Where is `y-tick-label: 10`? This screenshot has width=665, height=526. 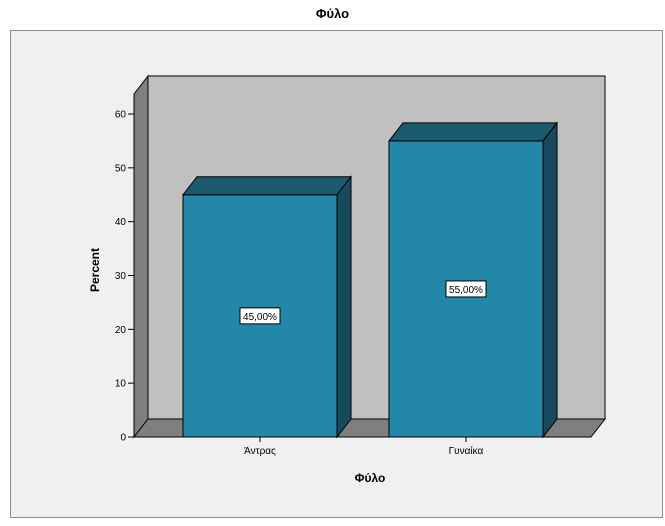 y-tick-label: 10 is located at coordinates (121, 384).